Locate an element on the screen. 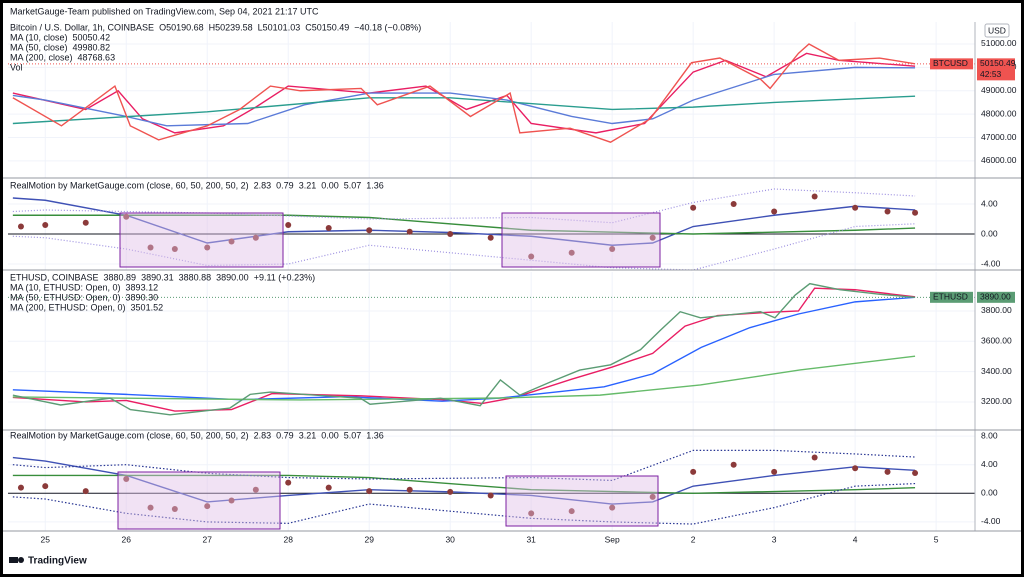 The image size is (1024, 577). legend-text: MA (200, ETHUSD: Open, 0) is located at coordinates (68, 307).